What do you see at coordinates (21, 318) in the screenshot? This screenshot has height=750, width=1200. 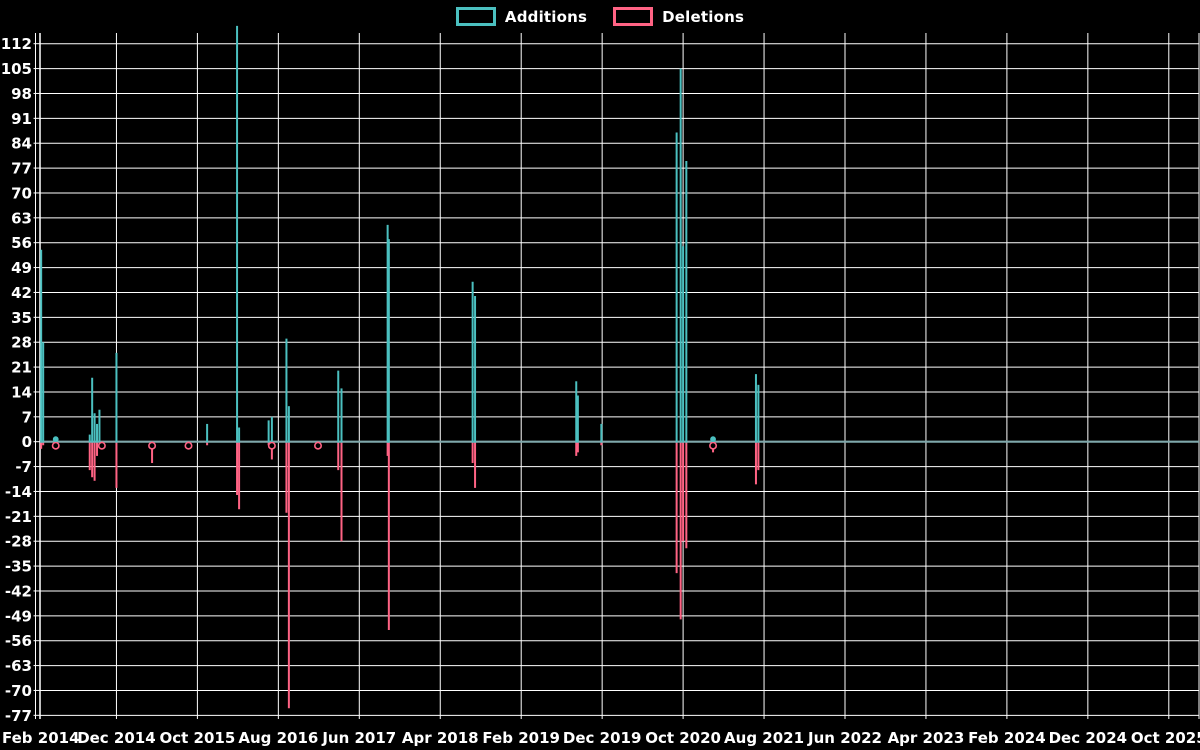 I see `y-tick-label: 35` at bounding box center [21, 318].